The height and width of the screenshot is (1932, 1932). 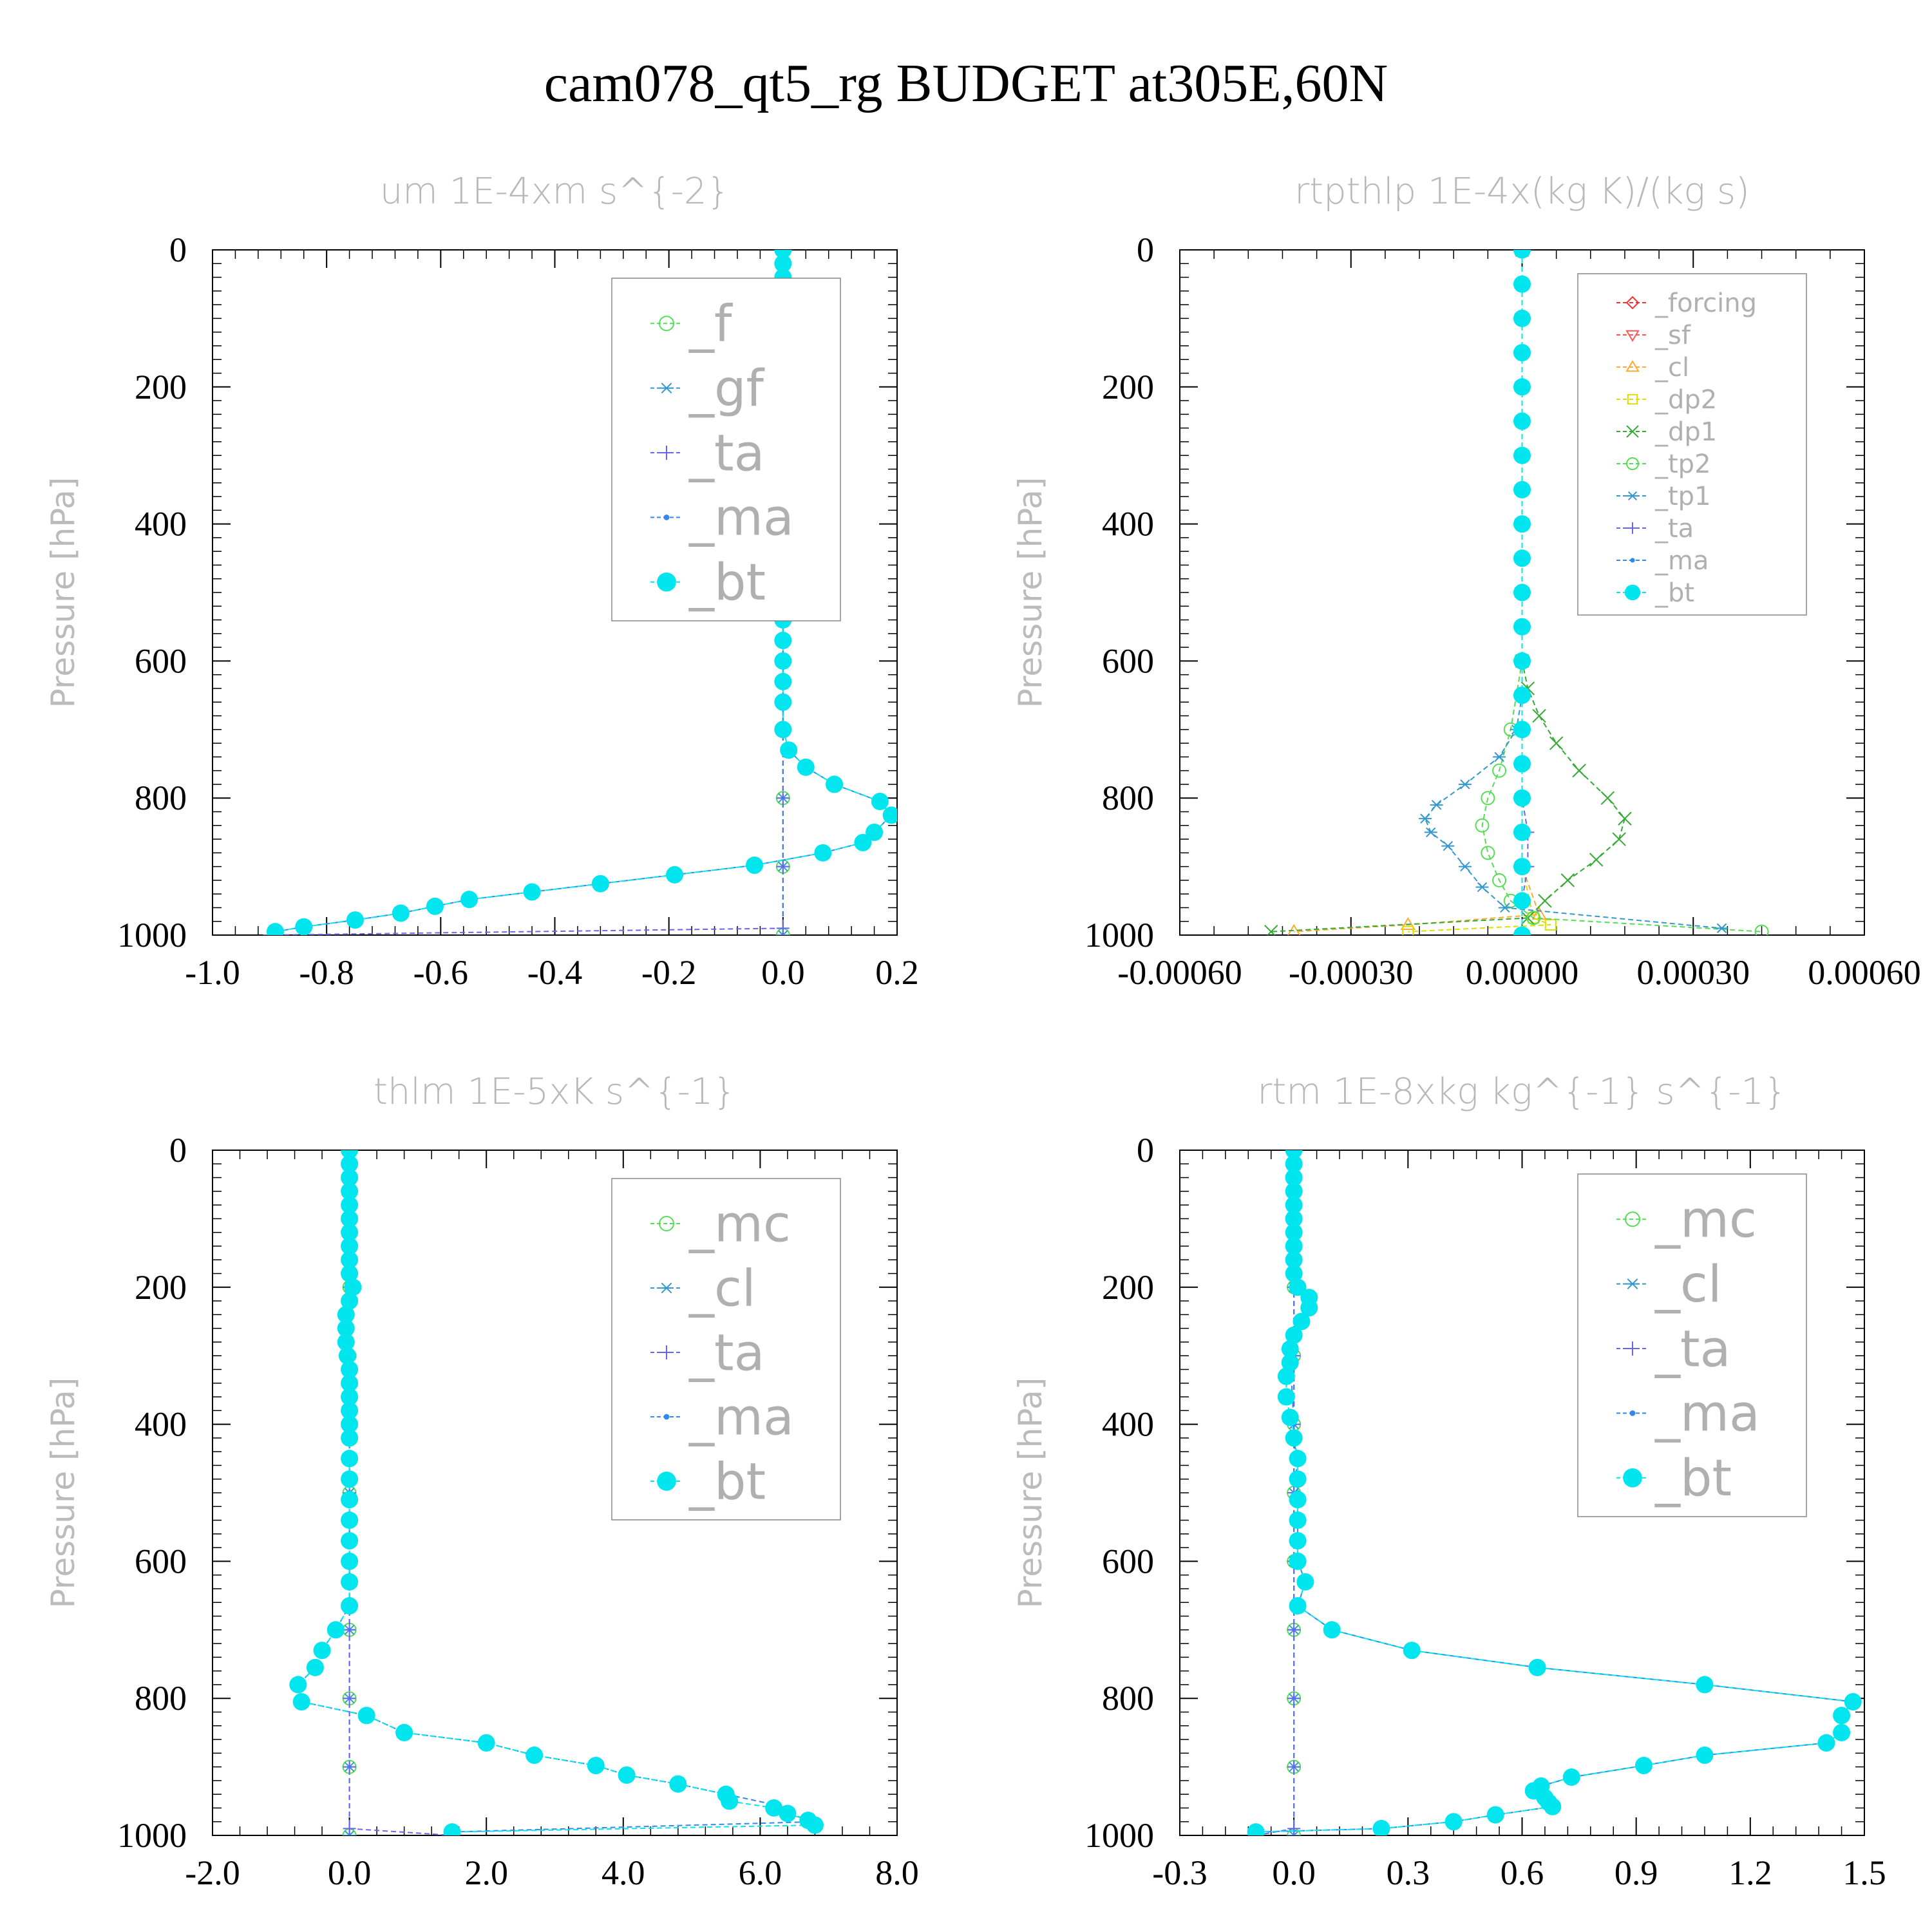 I want to click on y-tick-label: 600, so click(x=161, y=660).